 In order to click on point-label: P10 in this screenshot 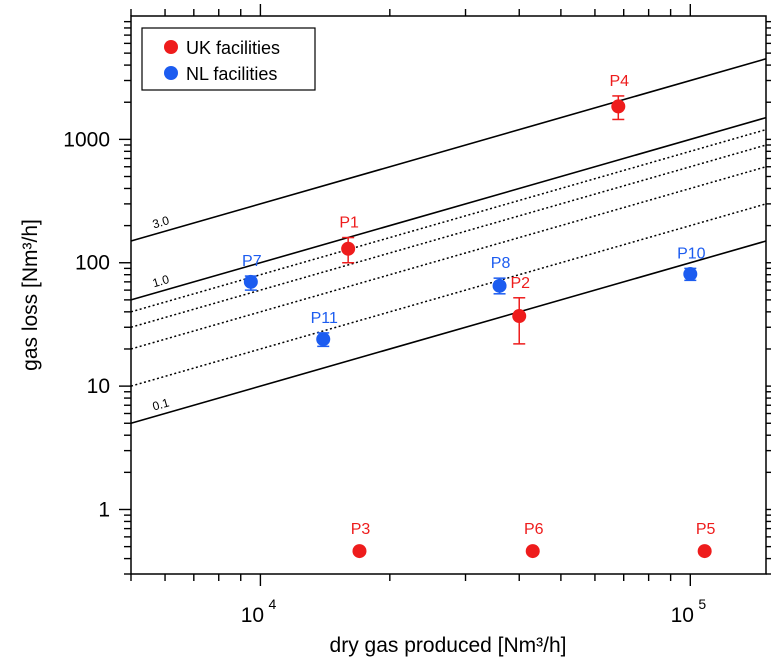, I will do `click(691, 253)`.